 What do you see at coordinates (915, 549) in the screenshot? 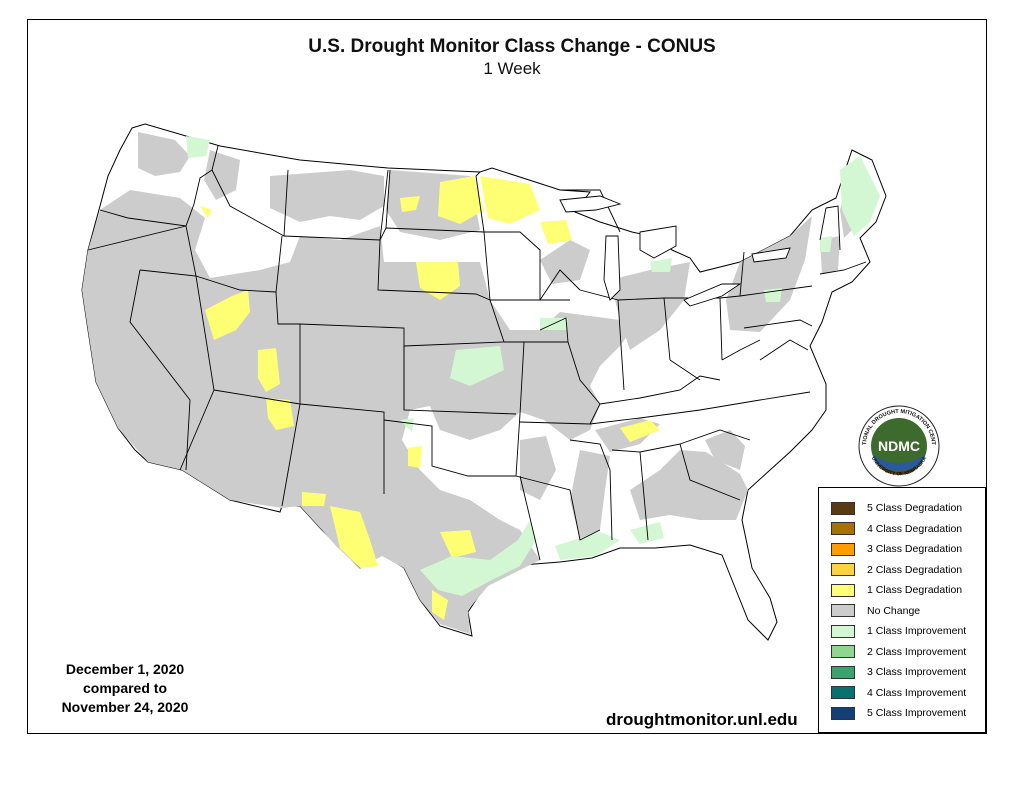
I see `legend-label: 3 Class Degradation` at bounding box center [915, 549].